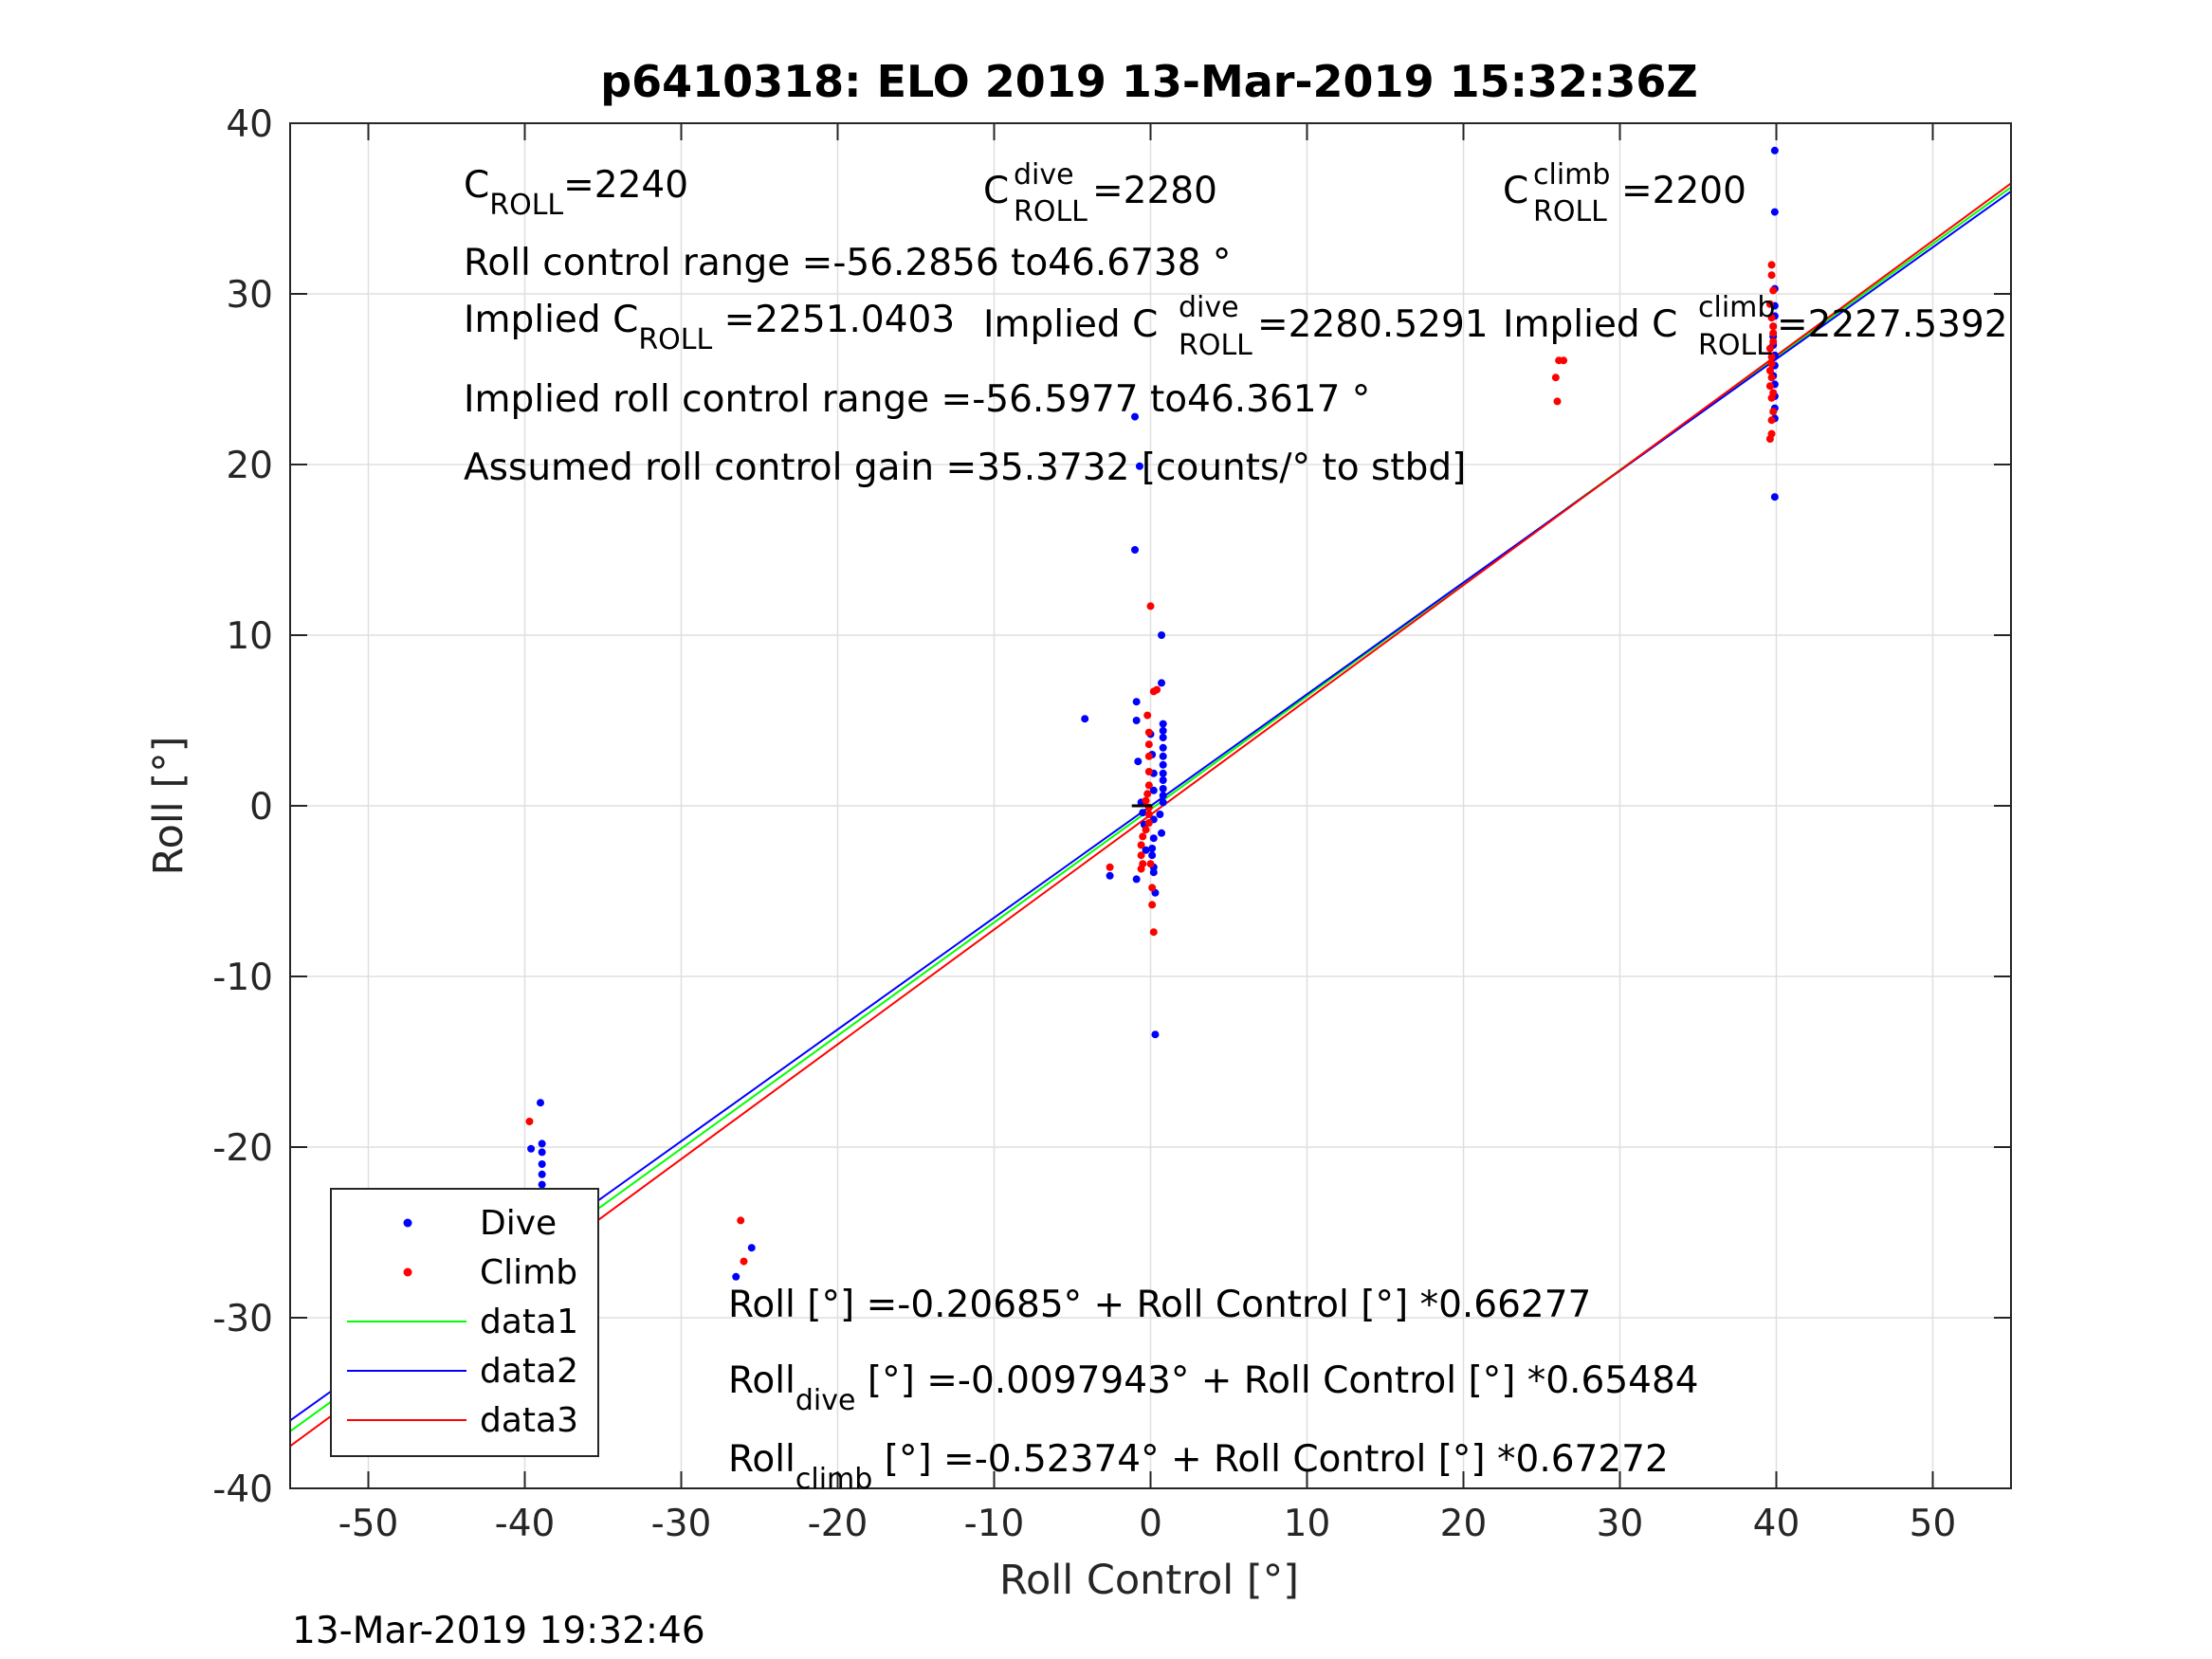  What do you see at coordinates (529, 1371) in the screenshot?
I see `legend-data2-label: data2` at bounding box center [529, 1371].